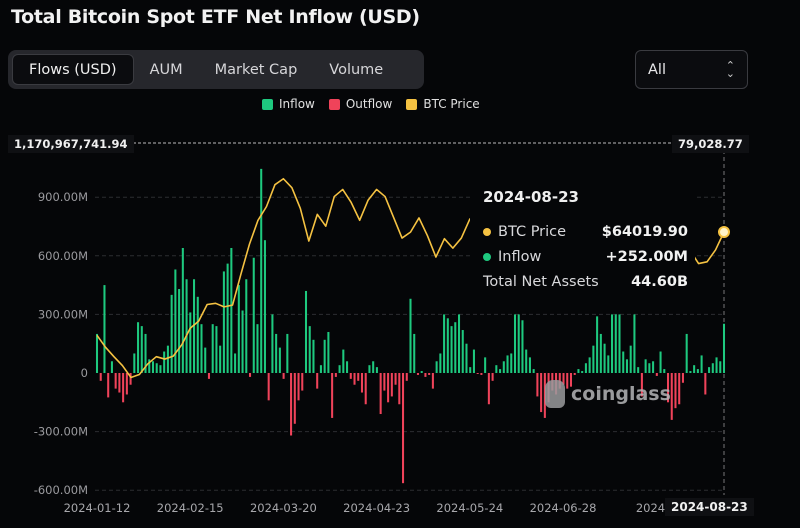 The height and width of the screenshot is (528, 800). I want to click on legend-inflow: Inflow, so click(288, 104).